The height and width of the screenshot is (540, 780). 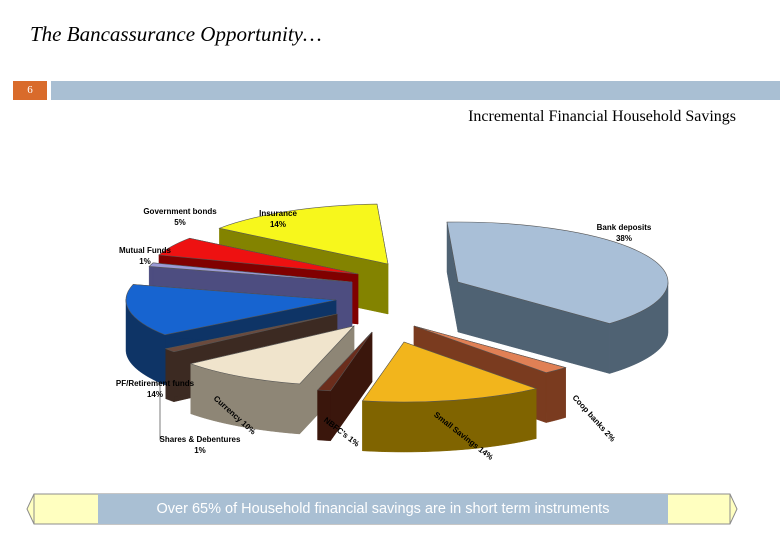 I want to click on header-divider-bar, so click(x=415, y=90).